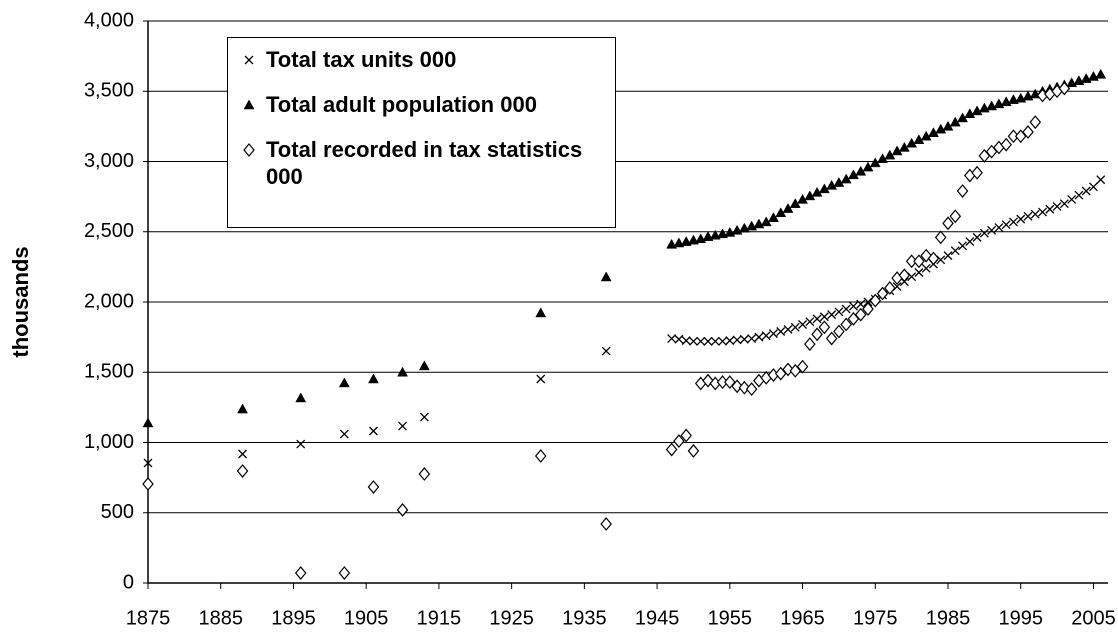 The width and height of the screenshot is (1118, 637). Describe the element at coordinates (109, 372) in the screenshot. I see `y-tick-label: 1,500` at that location.